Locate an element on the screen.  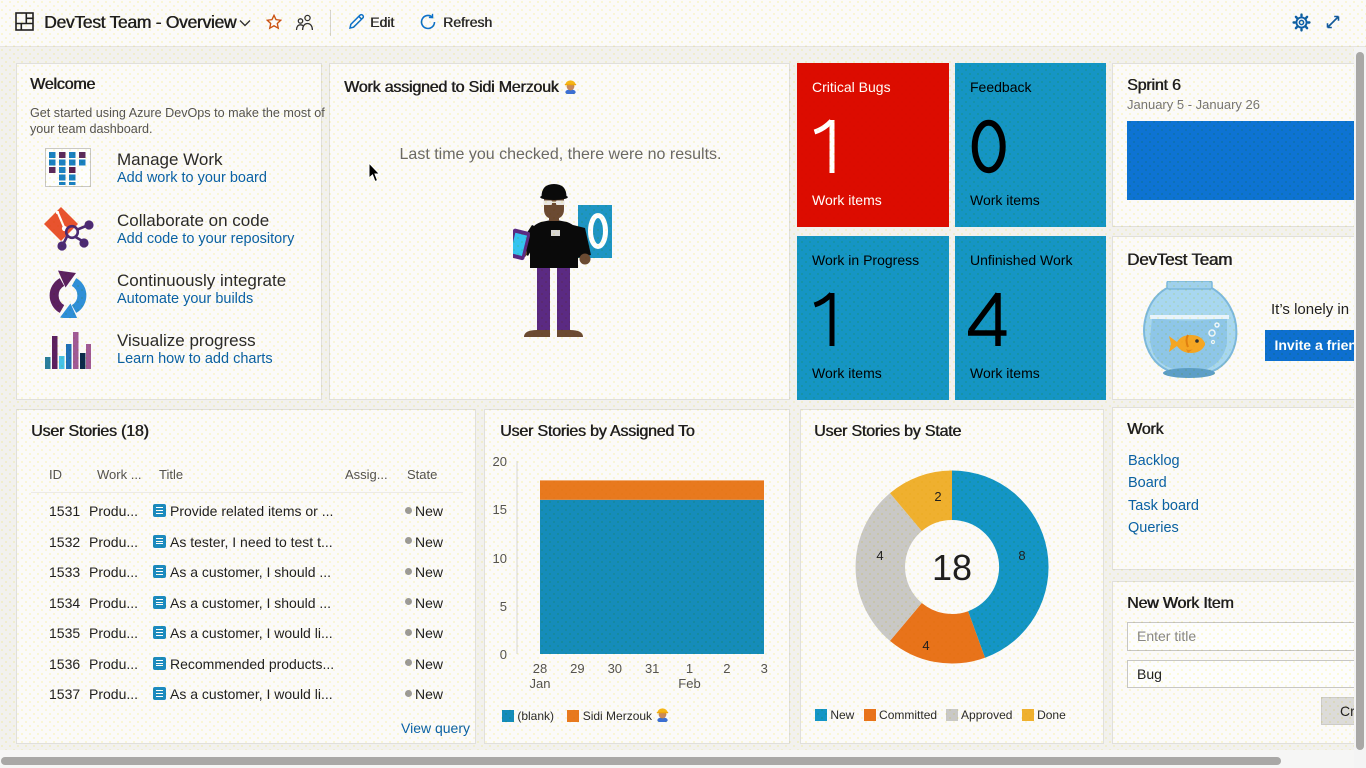
svg-text: 28 is located at coordinates (540, 668).